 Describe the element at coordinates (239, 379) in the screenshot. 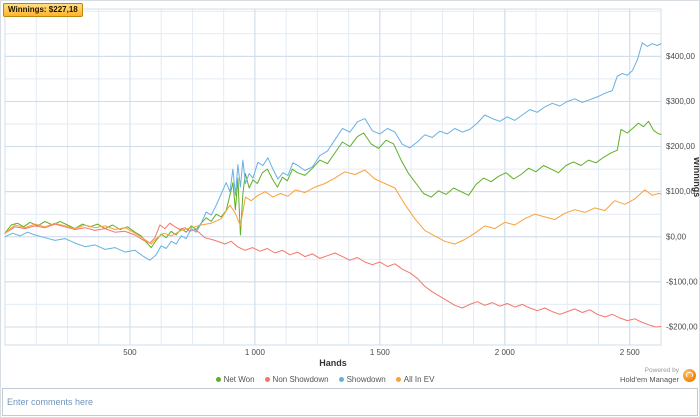

I see `legend-label-net-won: Net Won` at that location.